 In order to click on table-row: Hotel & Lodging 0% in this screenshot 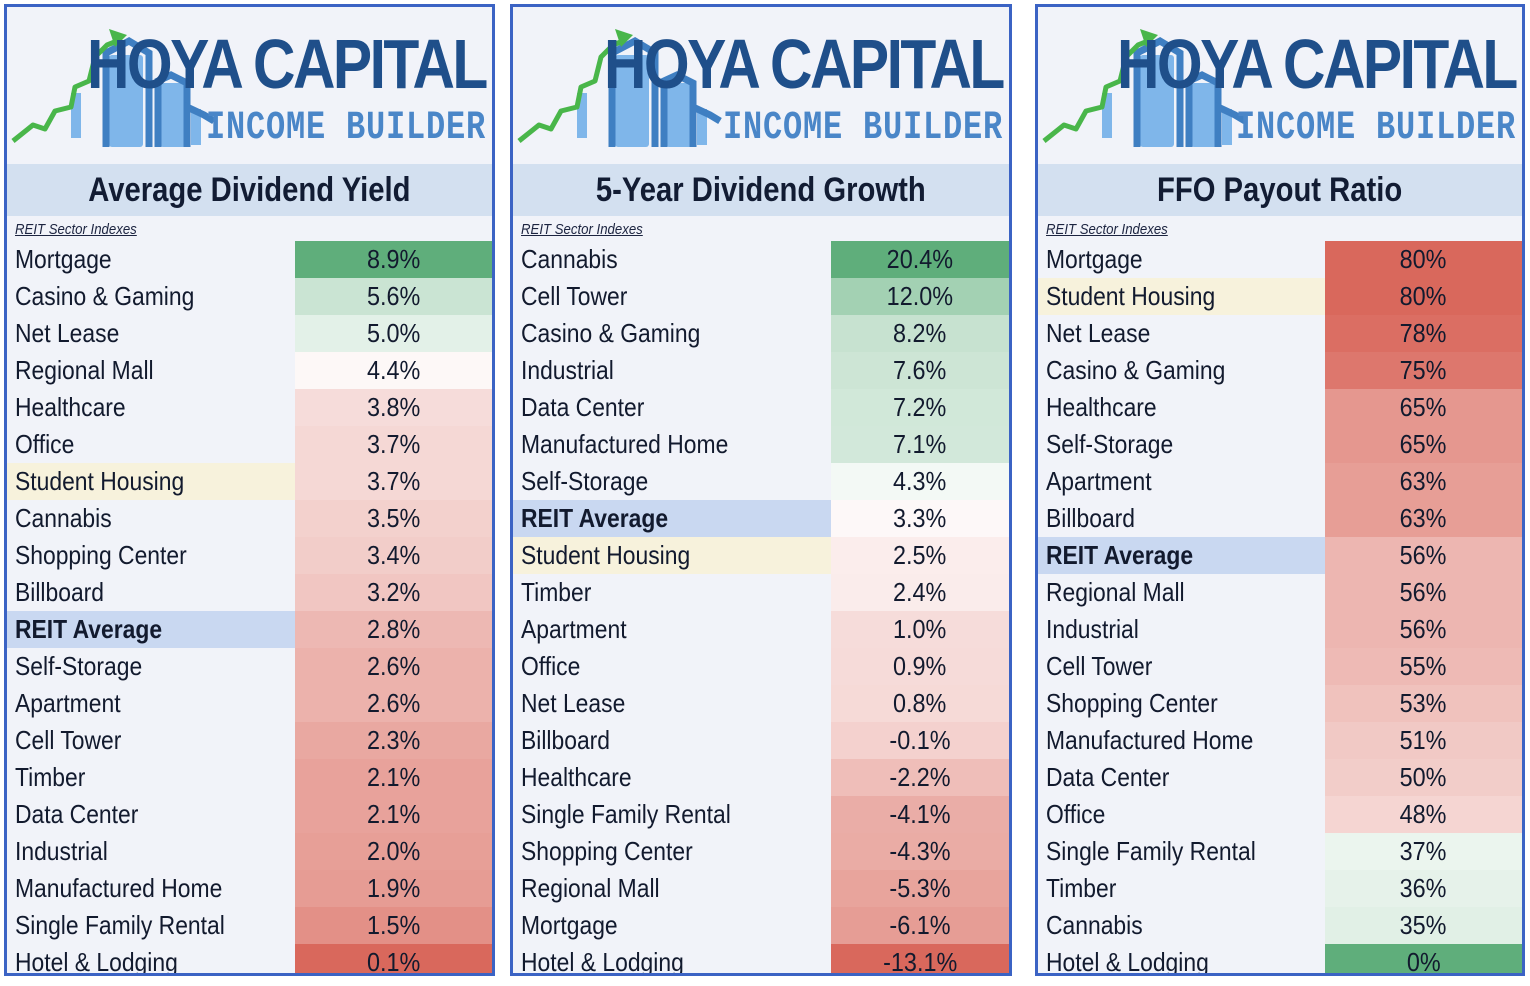, I will do `click(1280, 960)`.